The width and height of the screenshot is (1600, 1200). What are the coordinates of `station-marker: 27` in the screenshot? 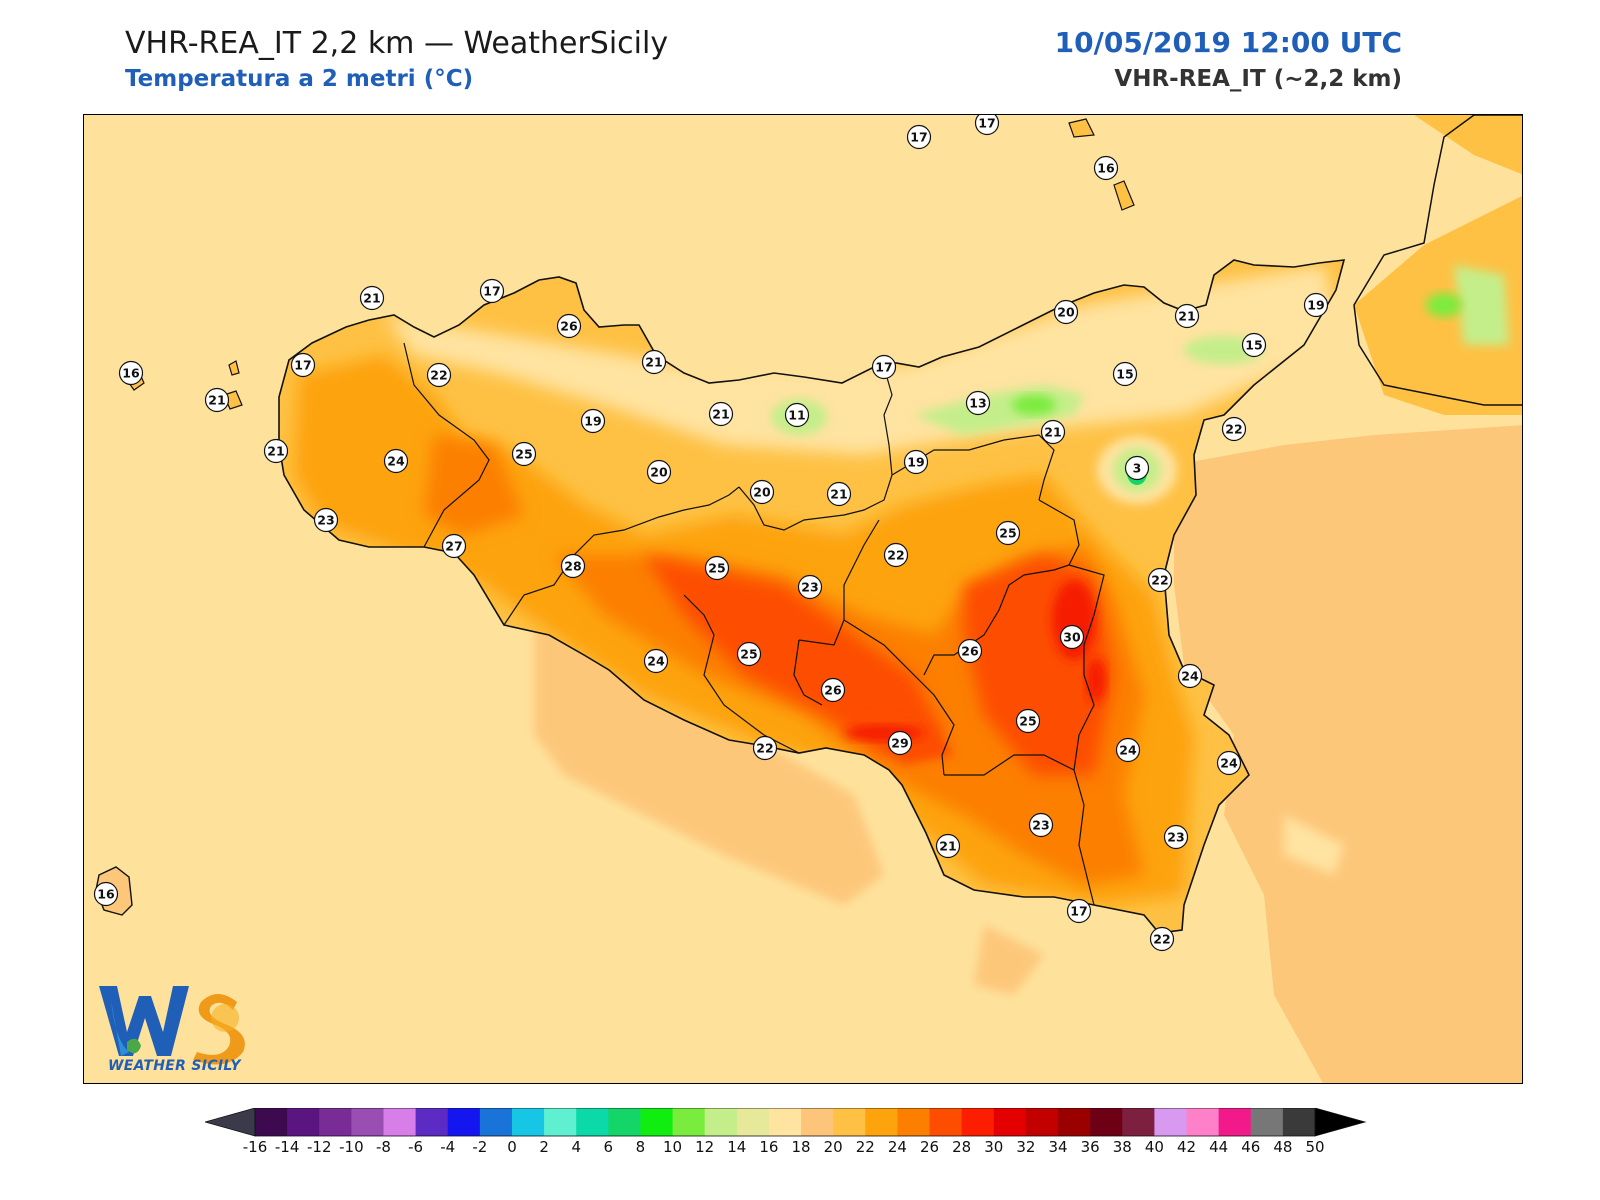 It's located at (454, 546).